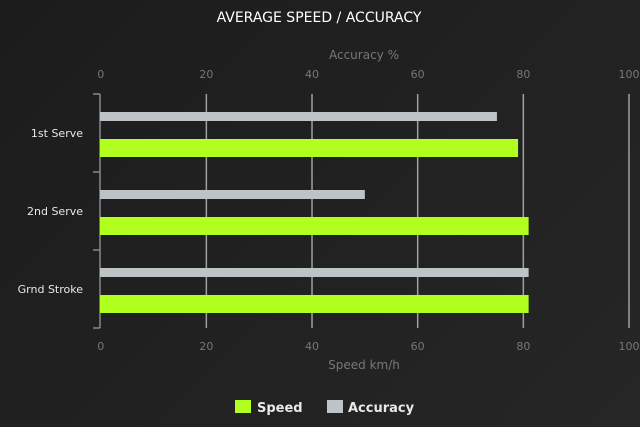  Describe the element at coordinates (364, 365) in the screenshot. I see `bottom-axis-label: Speed km/h` at that location.